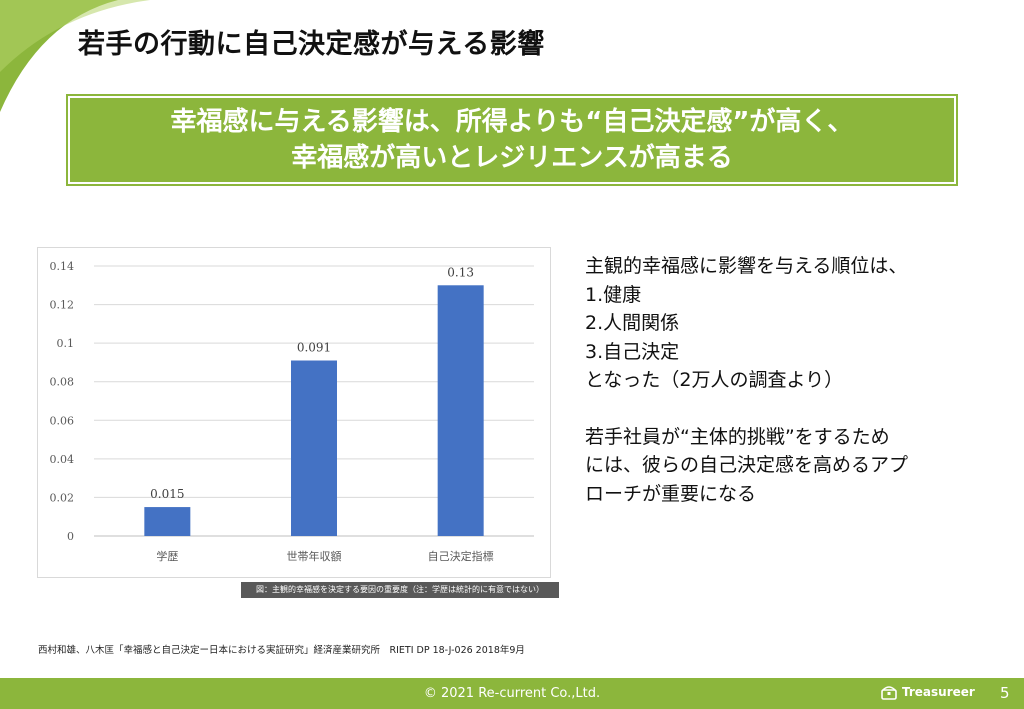  Describe the element at coordinates (461, 556) in the screenshot. I see `x-tick-label: 自己決定指標` at that location.